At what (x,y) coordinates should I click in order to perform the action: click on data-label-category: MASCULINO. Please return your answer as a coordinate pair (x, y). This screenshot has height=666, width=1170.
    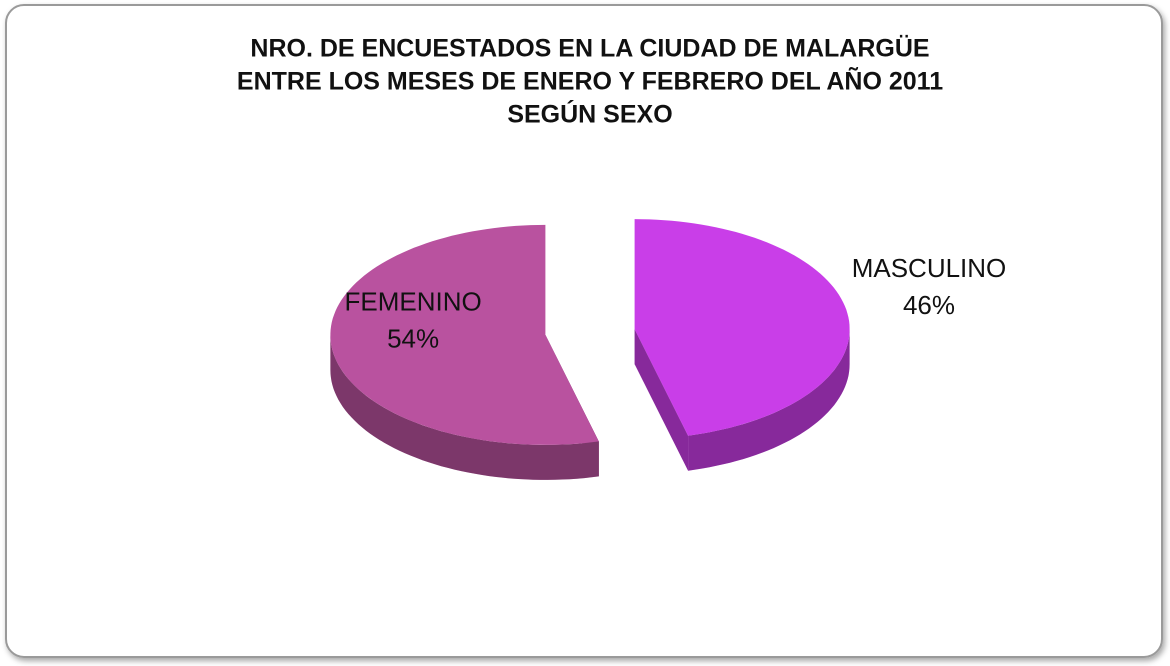
    Looking at the image, I should click on (929, 268).